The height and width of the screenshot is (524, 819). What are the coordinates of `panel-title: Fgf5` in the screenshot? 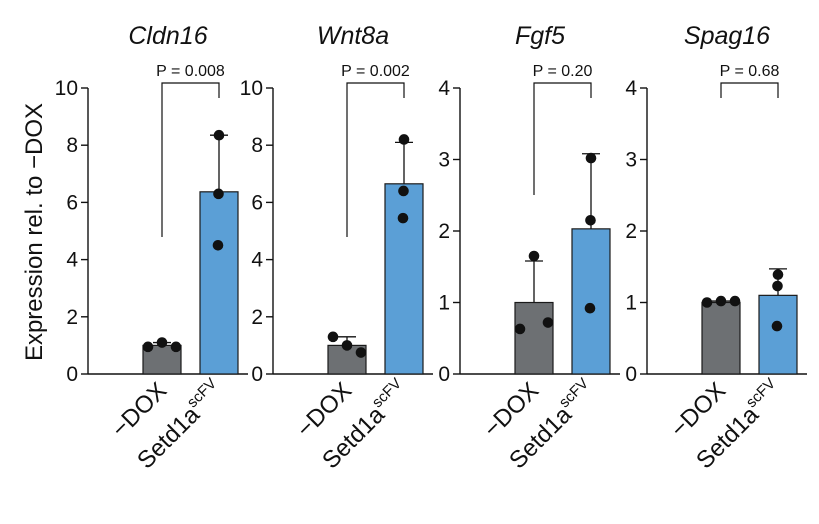 It's located at (540, 36).